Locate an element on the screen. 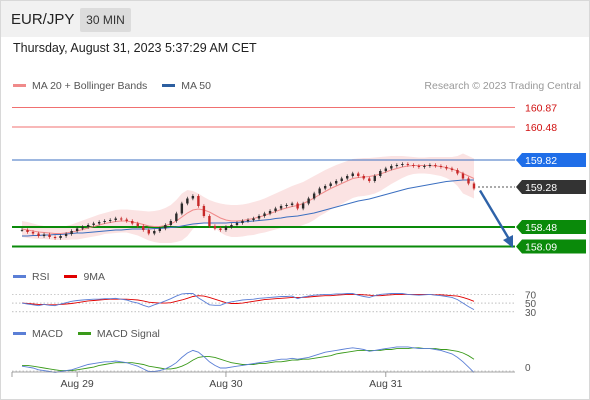  forecast-arrow-shaft is located at coordinates (494, 214).